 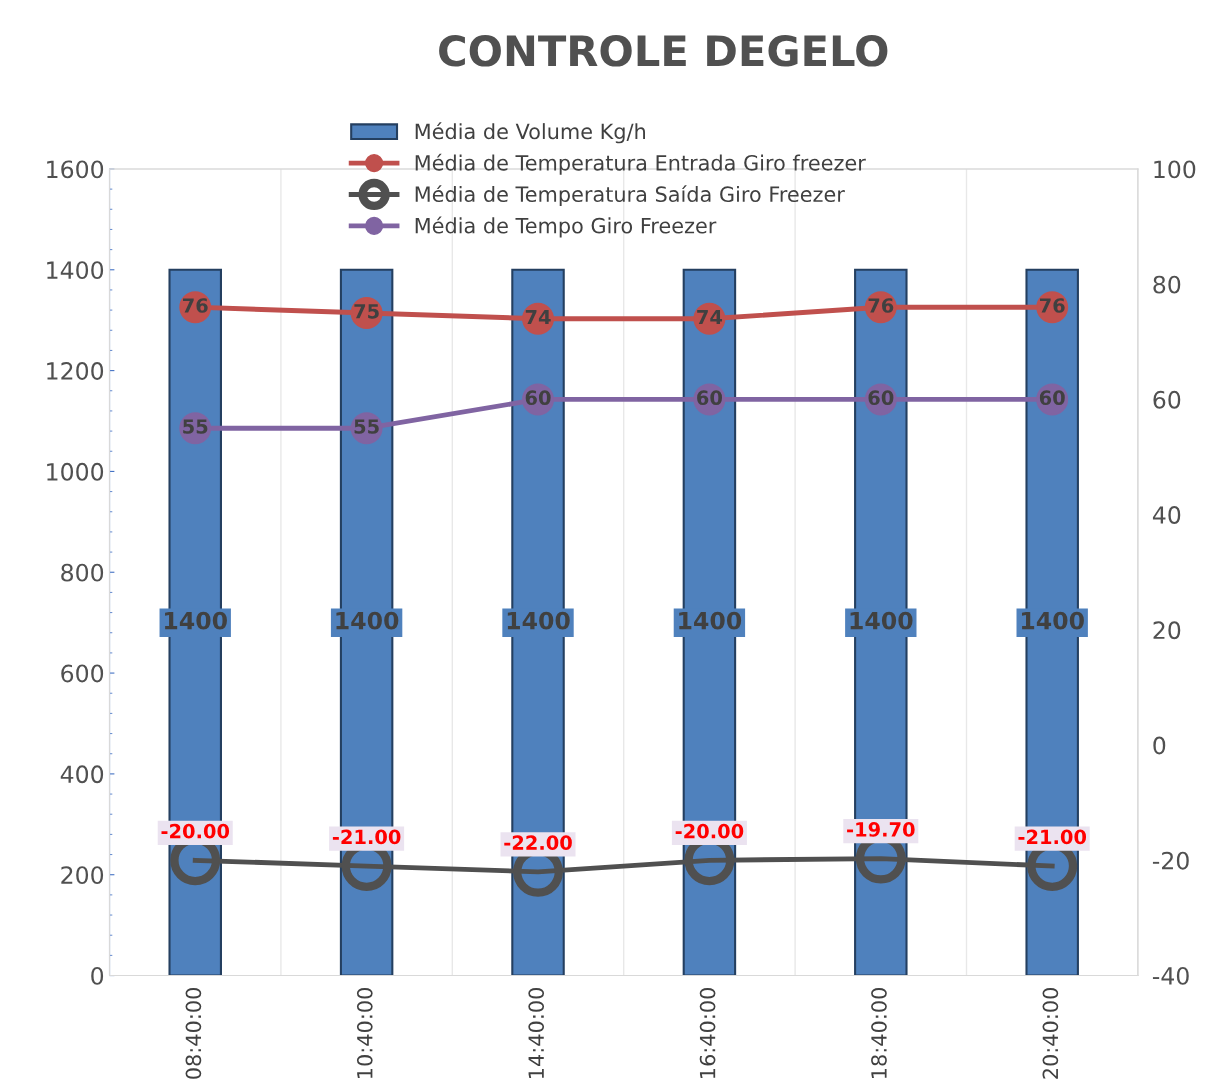 I want to click on data-label: 75, so click(x=366, y=311).